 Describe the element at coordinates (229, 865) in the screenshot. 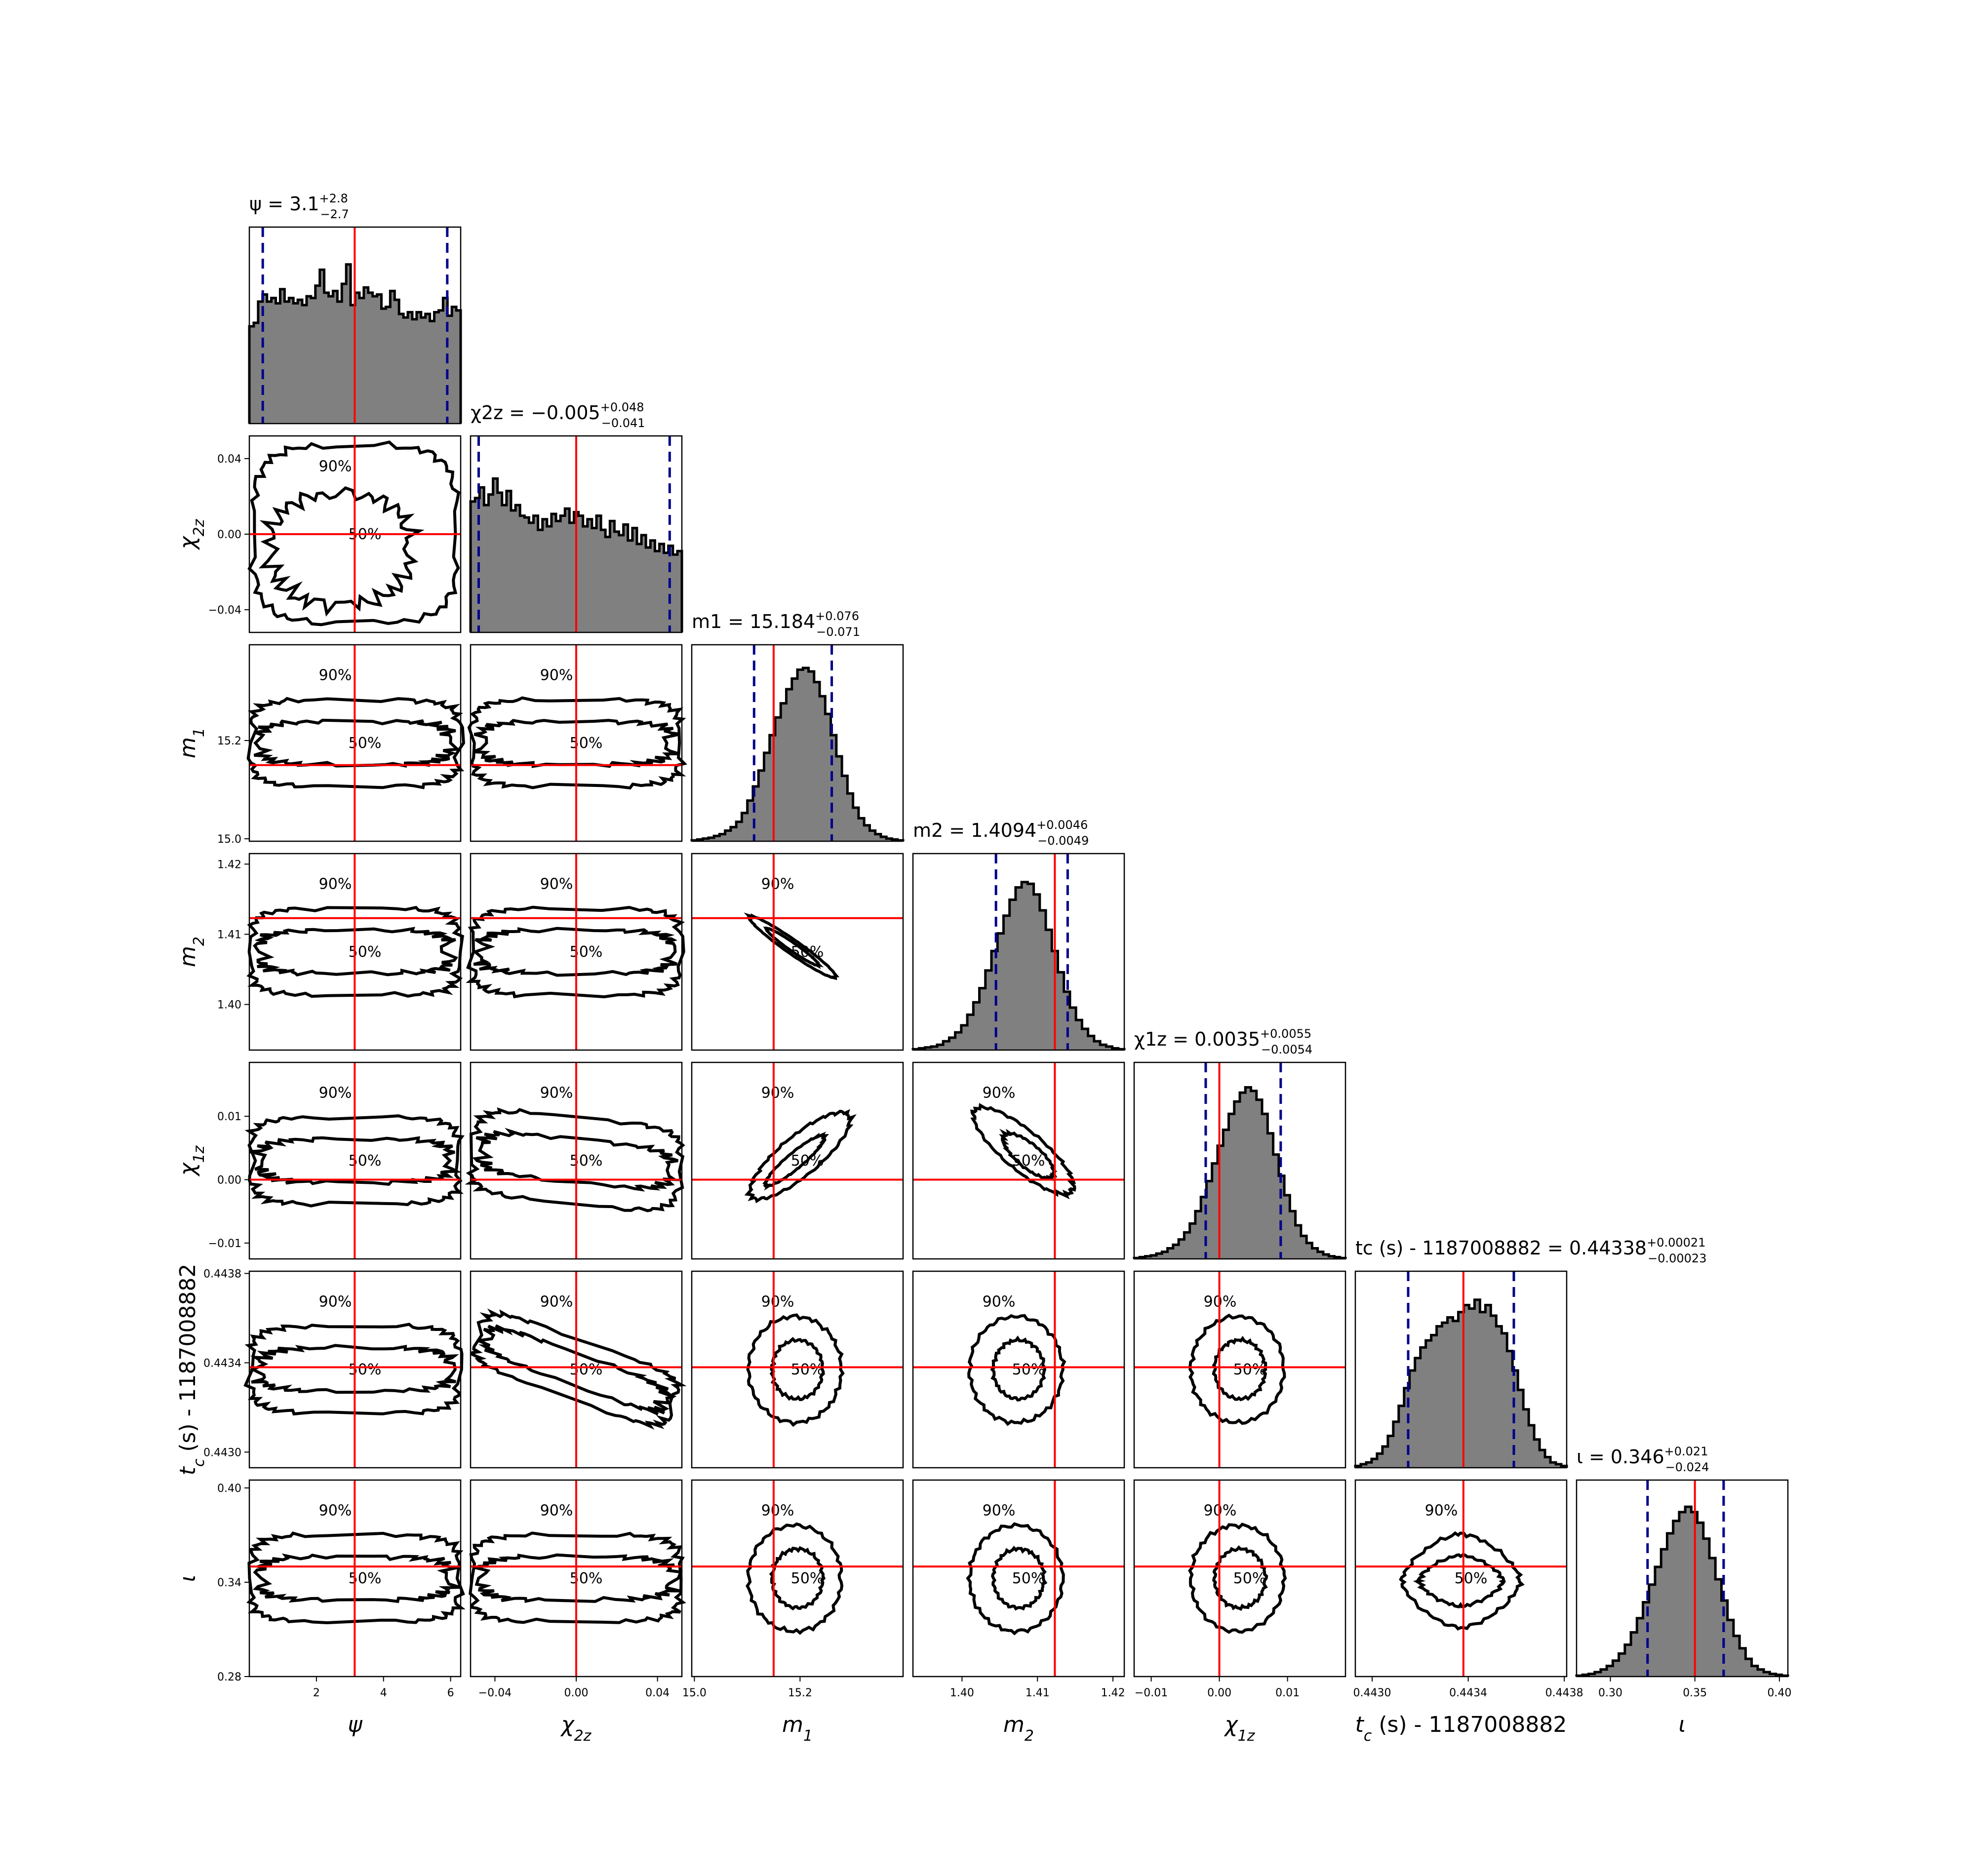

I see `y-tick-label: 1.42` at that location.